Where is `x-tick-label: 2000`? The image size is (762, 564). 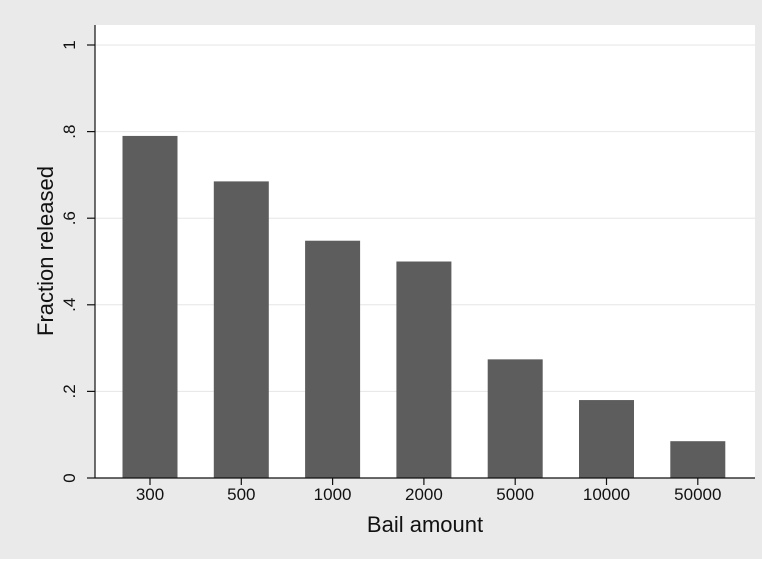 x-tick-label: 2000 is located at coordinates (424, 494).